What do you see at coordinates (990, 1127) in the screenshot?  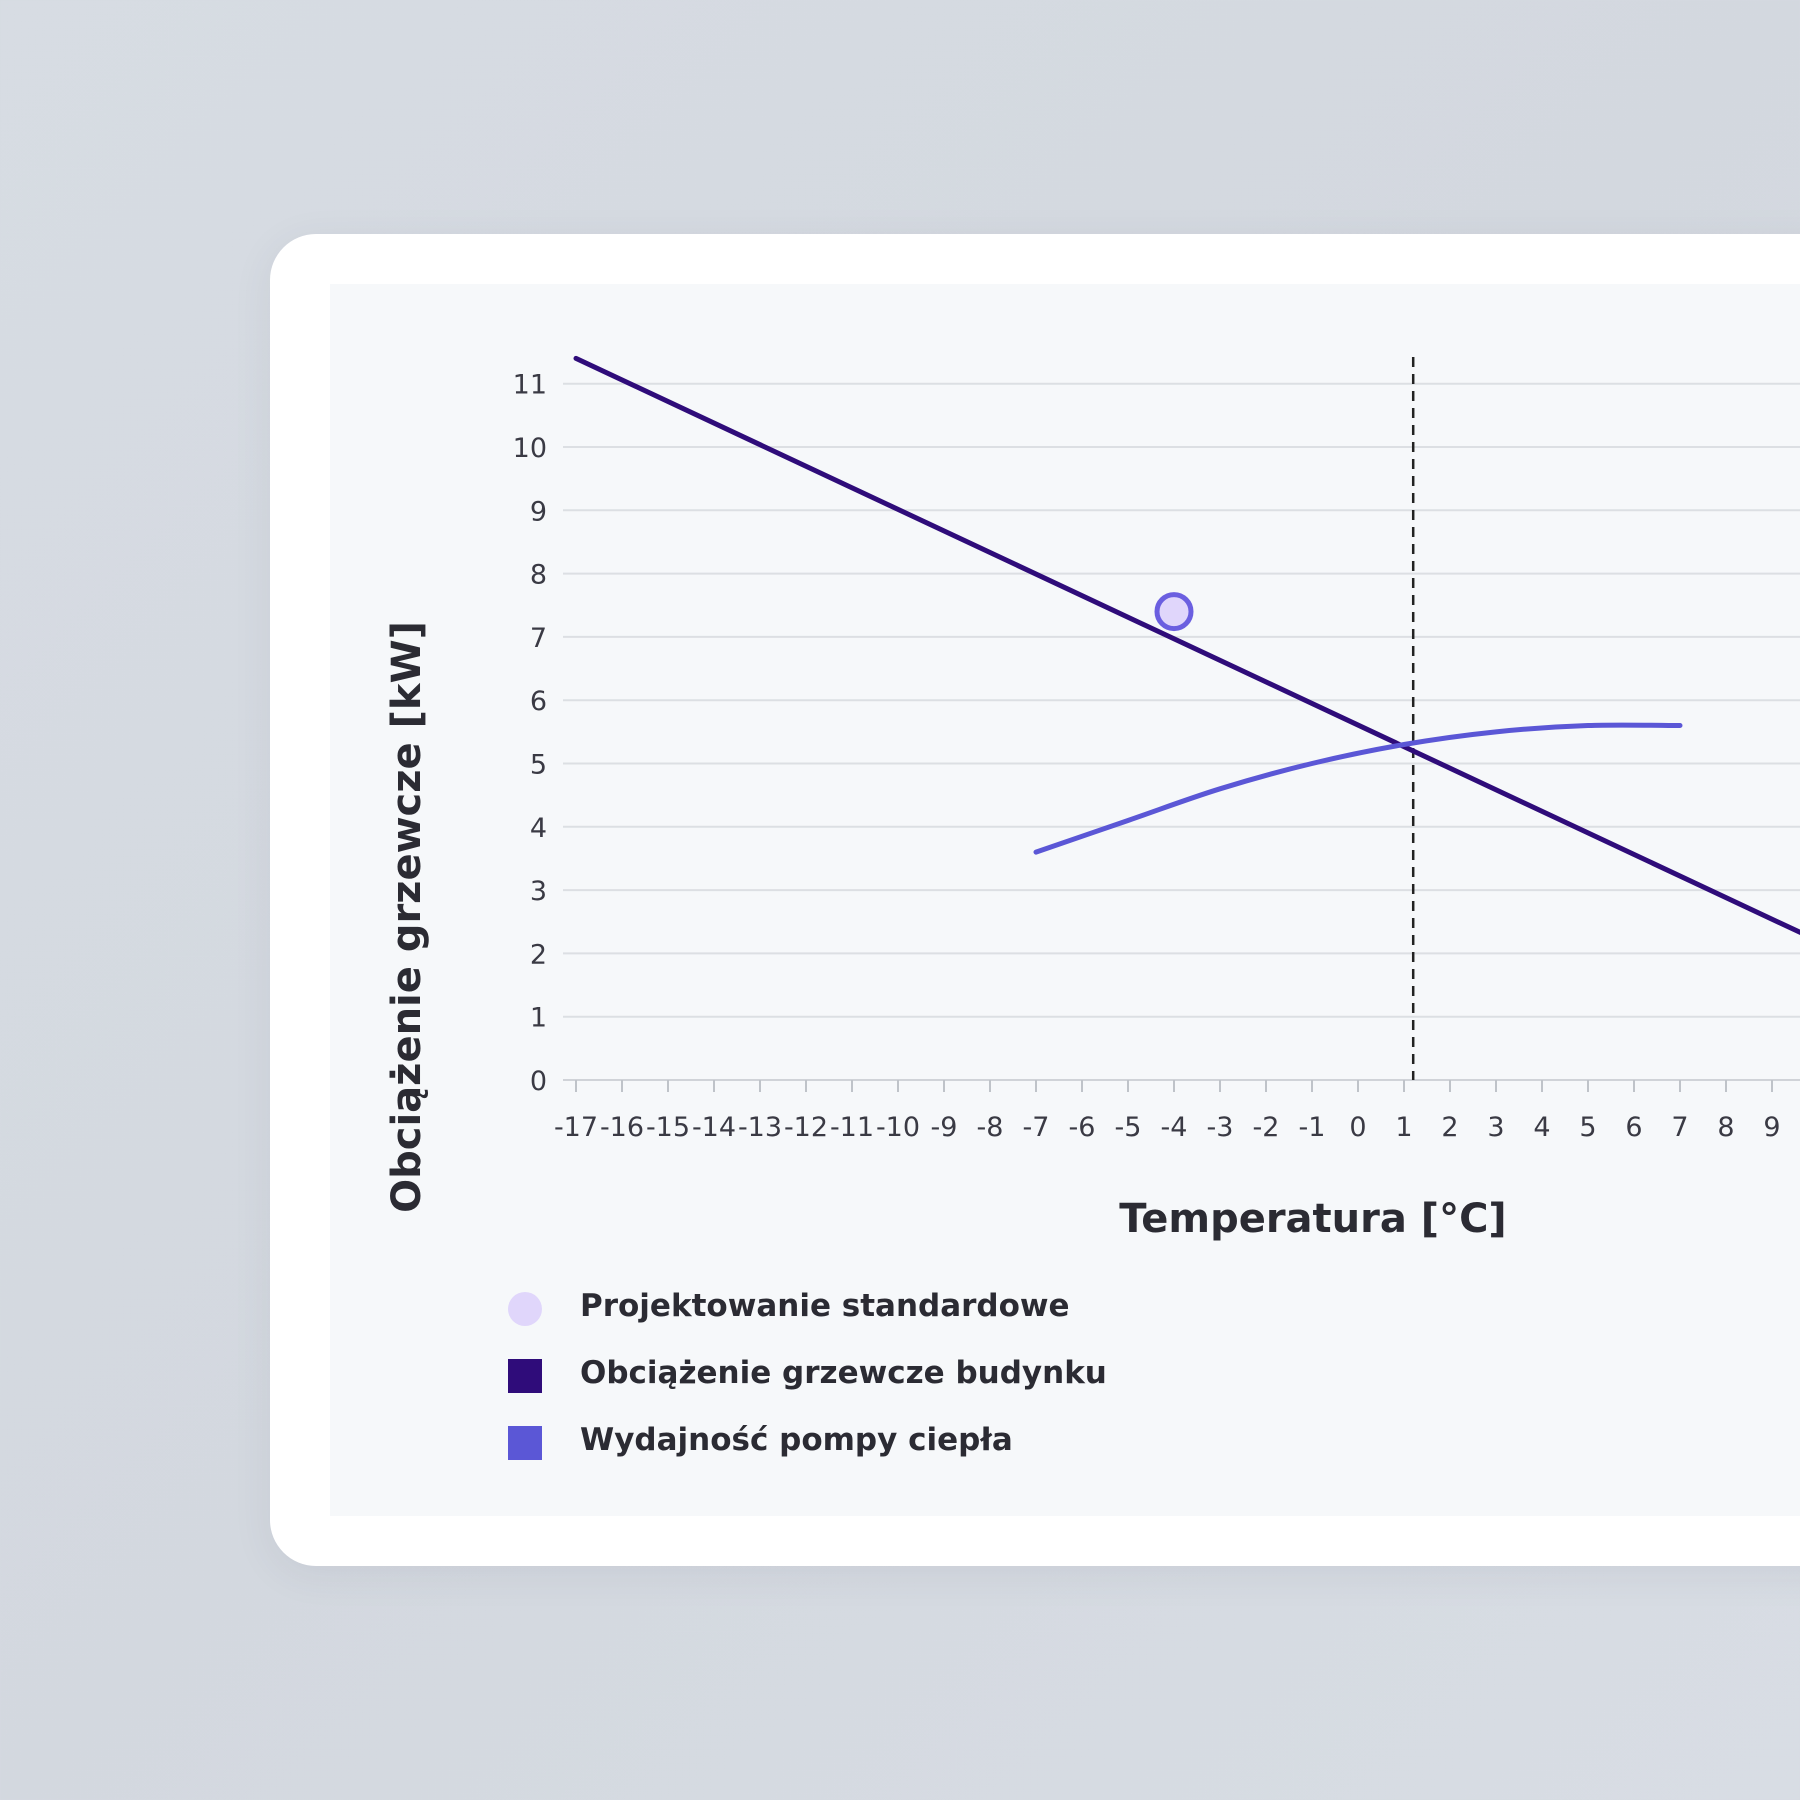 I see `x-tick-label: -8` at bounding box center [990, 1127].